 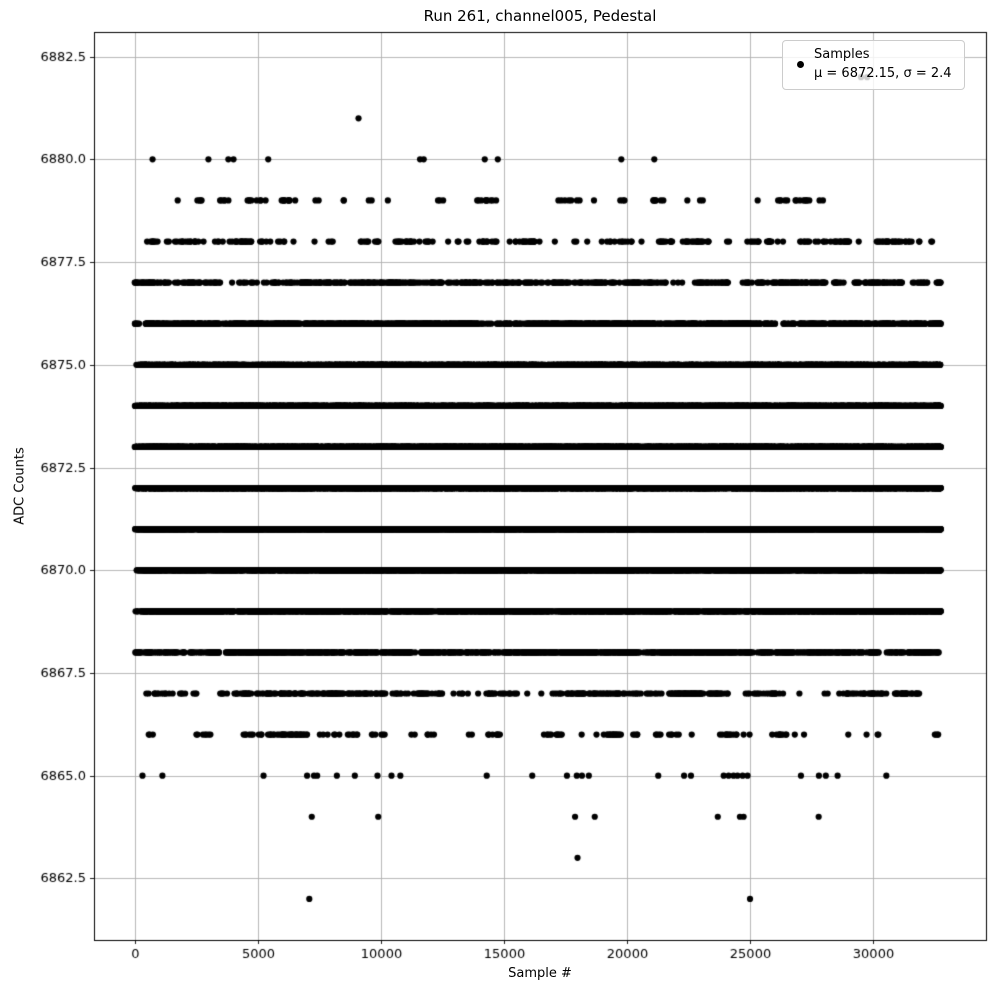 I want to click on x-axis-label: Sample #, so click(x=540, y=973).